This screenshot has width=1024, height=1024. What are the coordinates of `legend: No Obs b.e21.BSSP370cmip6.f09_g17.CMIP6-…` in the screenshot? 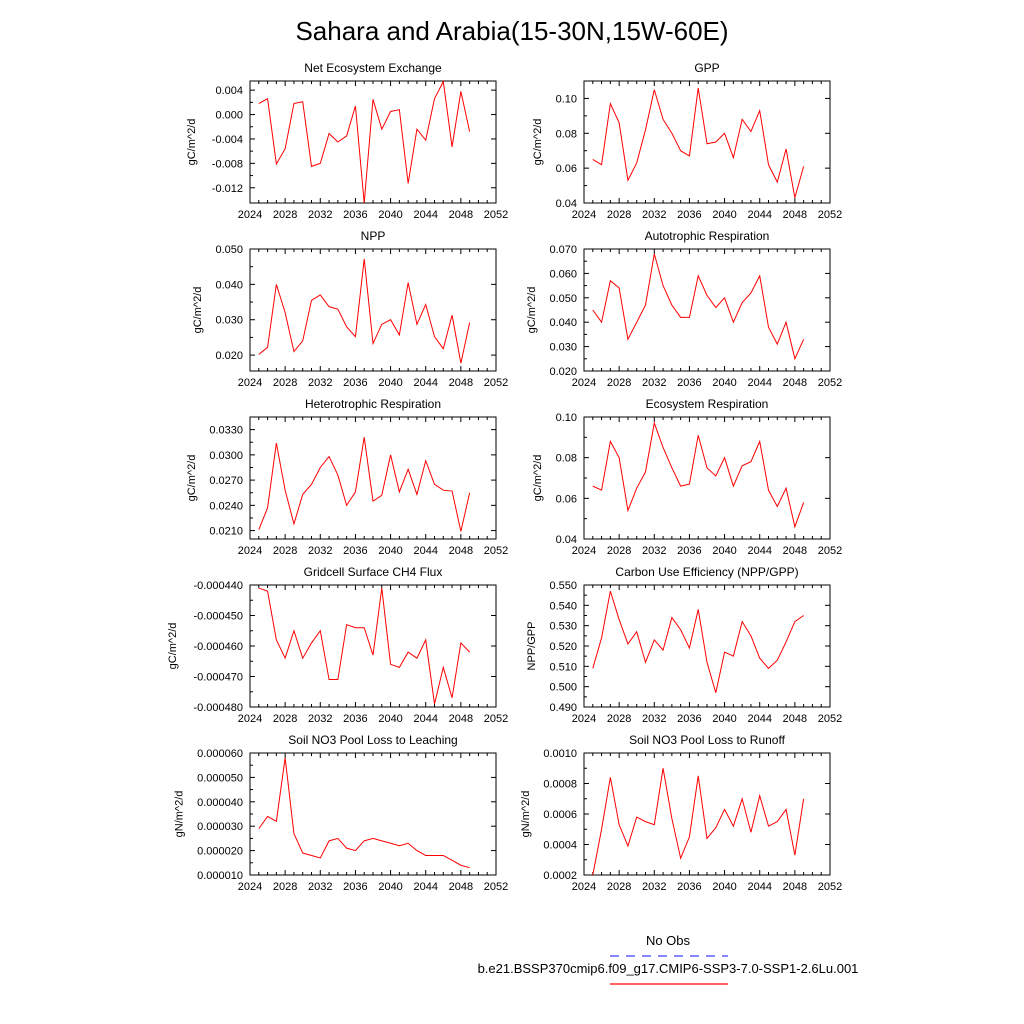 It's located at (668, 959).